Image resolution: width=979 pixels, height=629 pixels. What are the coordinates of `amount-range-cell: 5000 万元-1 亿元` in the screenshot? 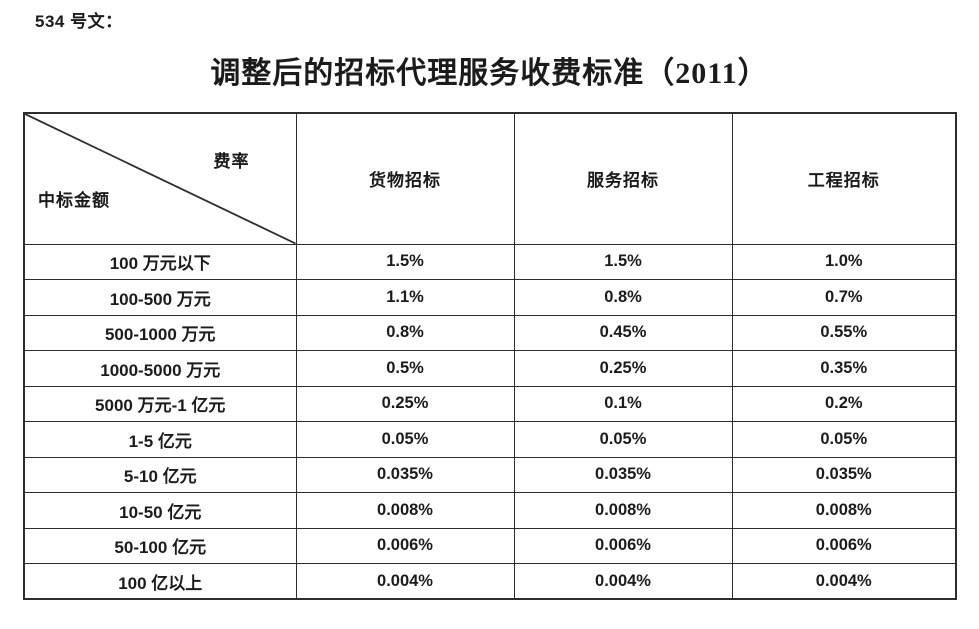 It's located at (160, 403).